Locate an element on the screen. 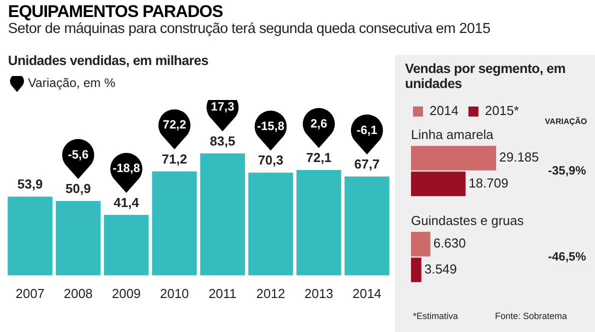 The height and width of the screenshot is (332, 595). text: 72,2 is located at coordinates (174, 125).